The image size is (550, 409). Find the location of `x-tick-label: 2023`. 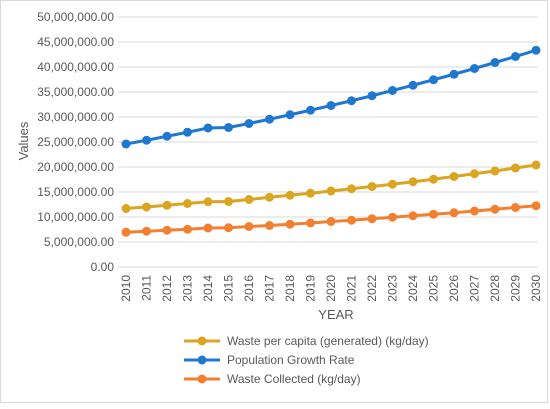

x-tick-label: 2023 is located at coordinates (393, 288).